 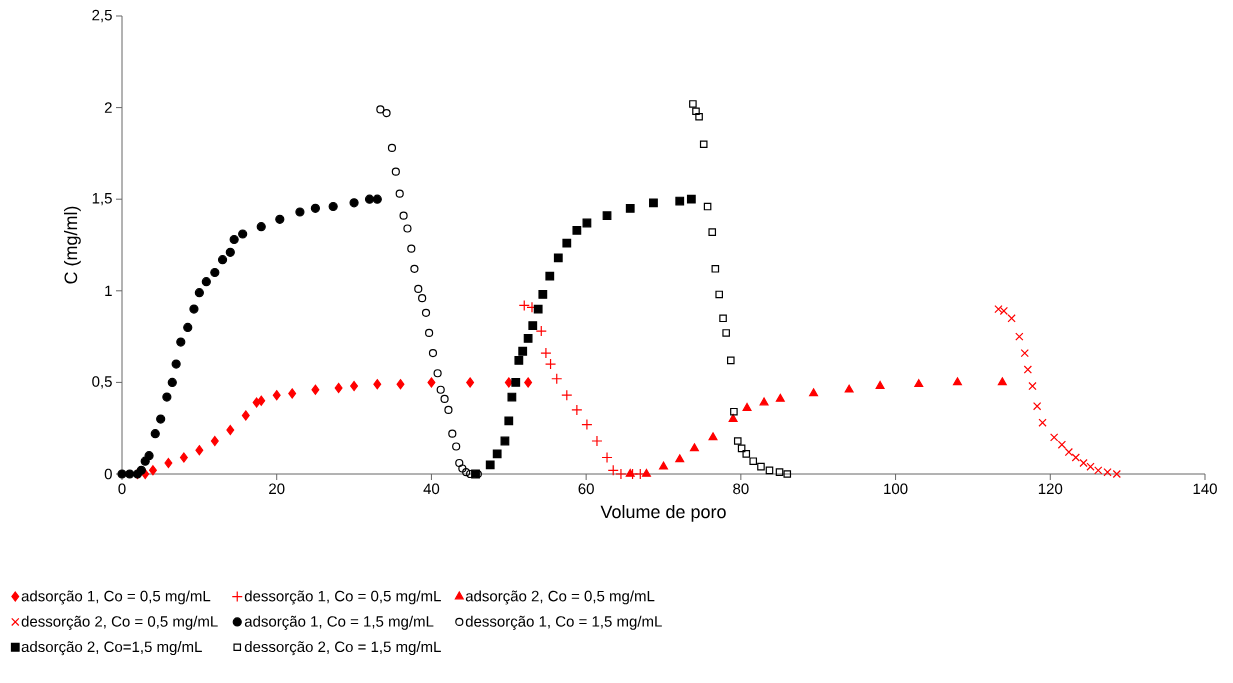 I want to click on x-tick-label: 140, so click(x=1205, y=489).